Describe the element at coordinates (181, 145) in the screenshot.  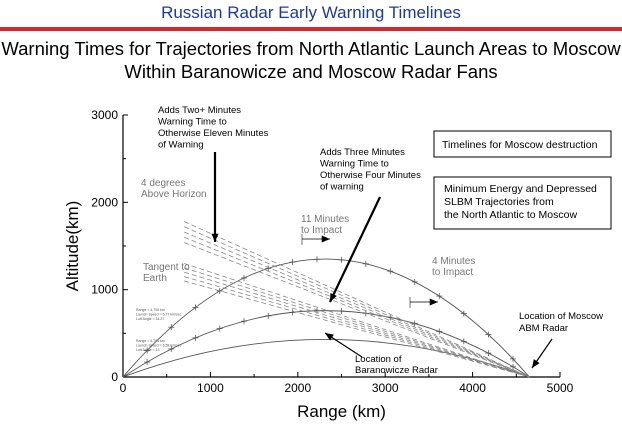
I see `note-adds-two-line-4: of Warning` at that location.